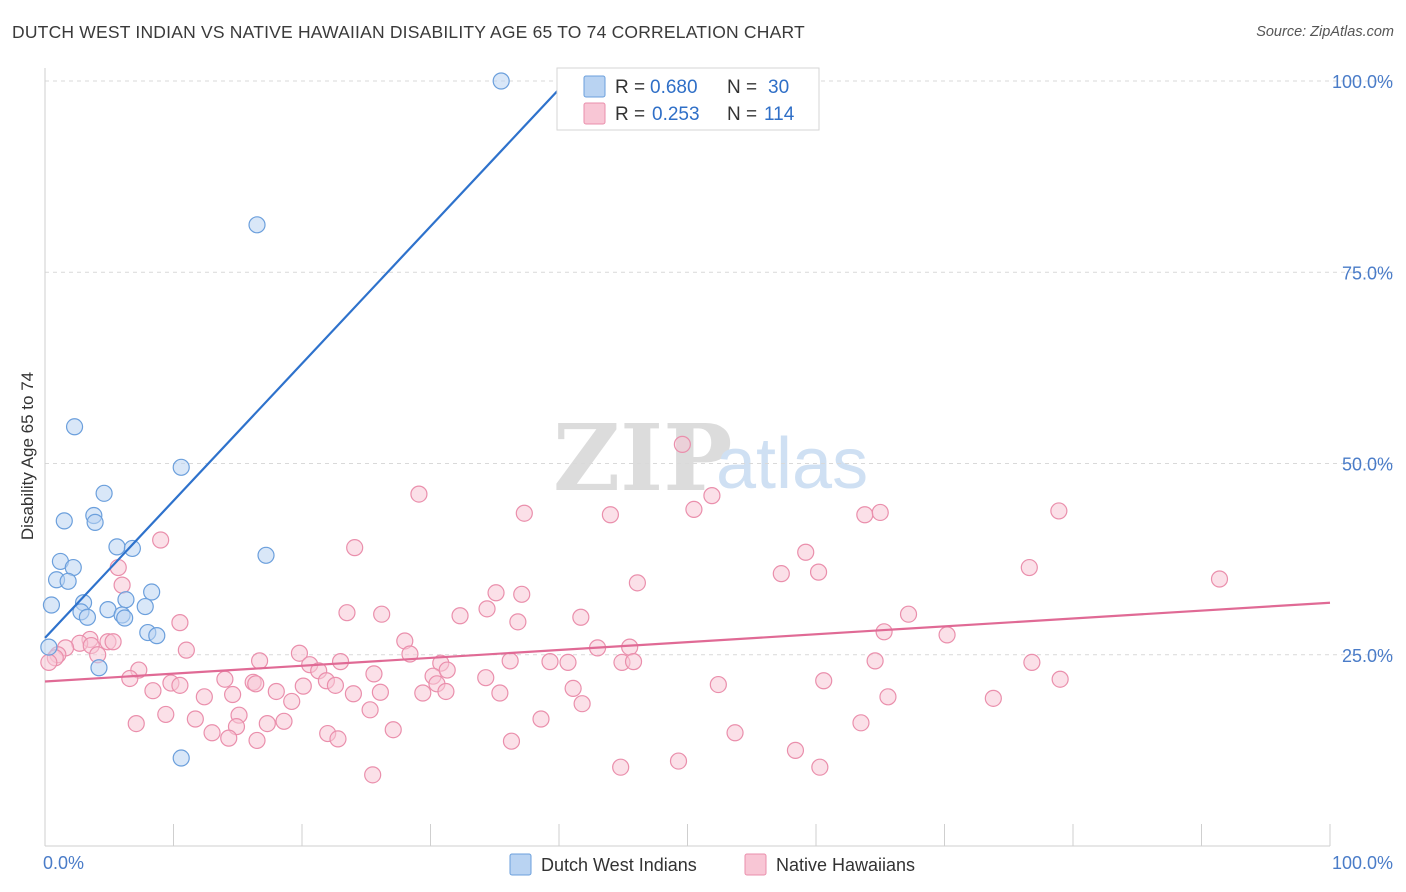 This screenshot has height=892, width=1406. What do you see at coordinates (778, 87) in the screenshot?
I see `legend-n-value-blue: 30` at bounding box center [778, 87].